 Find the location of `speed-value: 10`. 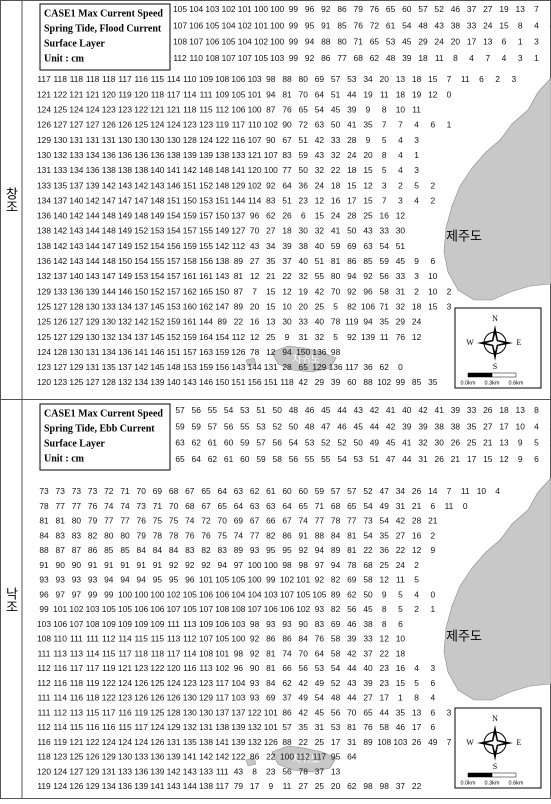

speed-value: 10 is located at coordinates (433, 276).